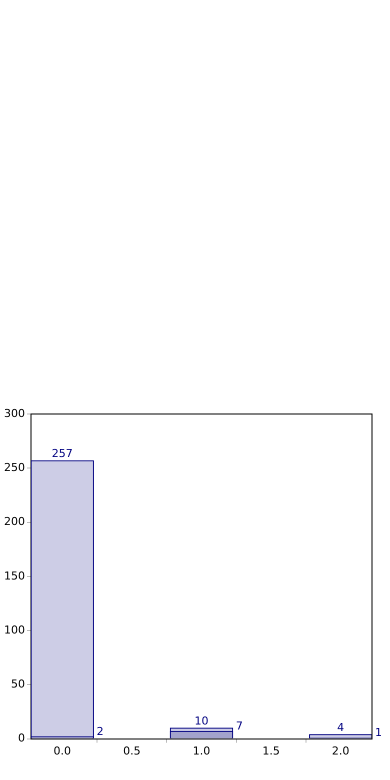  What do you see at coordinates (14, 629) in the screenshot?
I see `y-tick-label: 100` at bounding box center [14, 629].